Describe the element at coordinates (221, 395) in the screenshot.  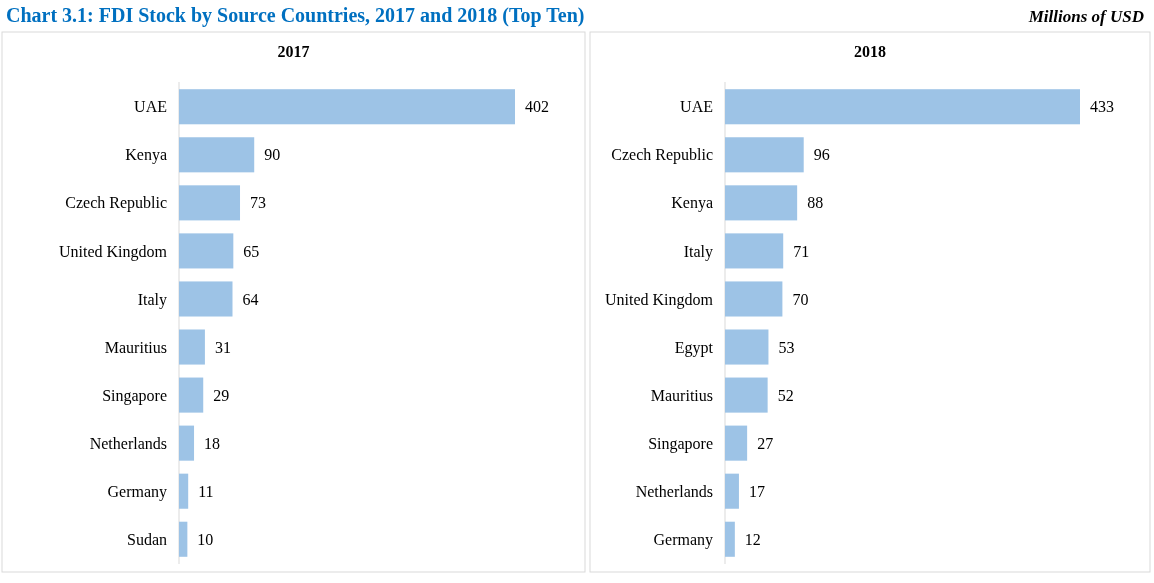
I see `data-label: 29` at that location.